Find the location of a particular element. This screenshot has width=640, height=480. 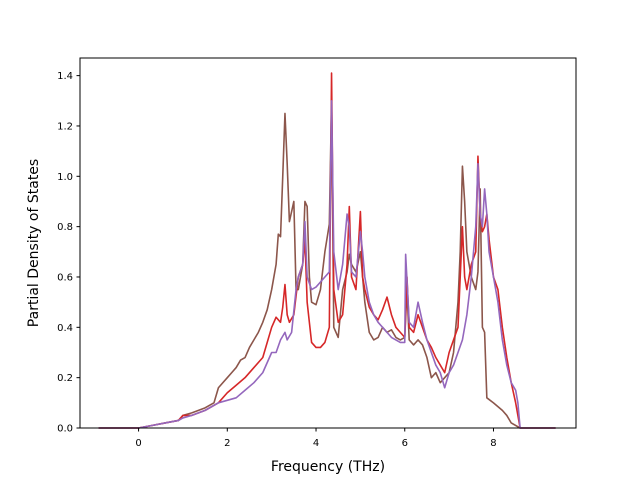

y-tick-label: 1.0 is located at coordinates (65, 177).